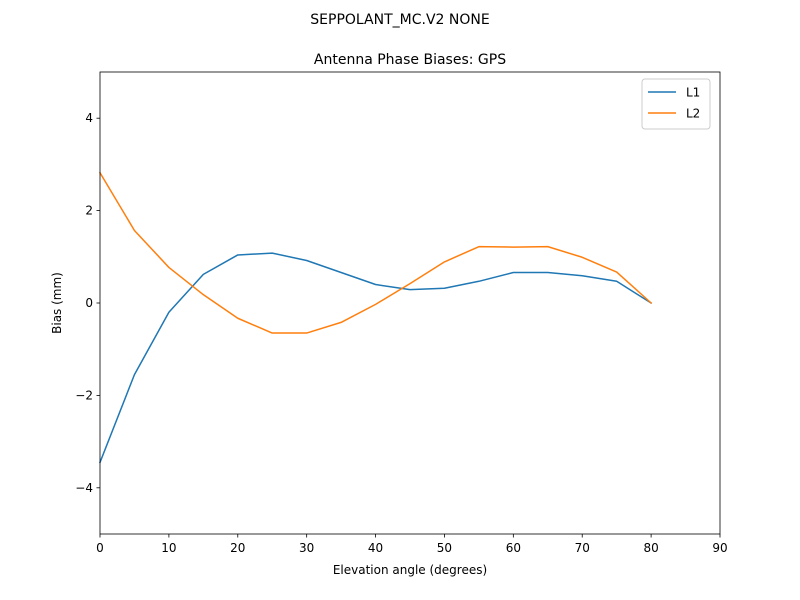 The height and width of the screenshot is (600, 800). Describe the element at coordinates (676, 104) in the screenshot. I see `legend: L1 L2` at that location.